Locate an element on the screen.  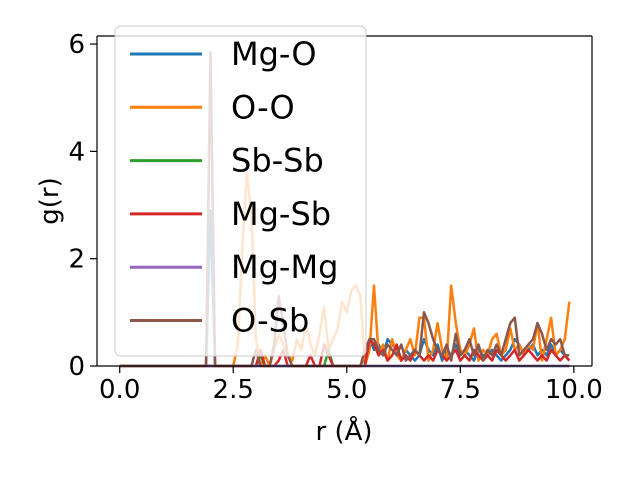
legend-label-mg-o: Mg-O is located at coordinates (274, 54).